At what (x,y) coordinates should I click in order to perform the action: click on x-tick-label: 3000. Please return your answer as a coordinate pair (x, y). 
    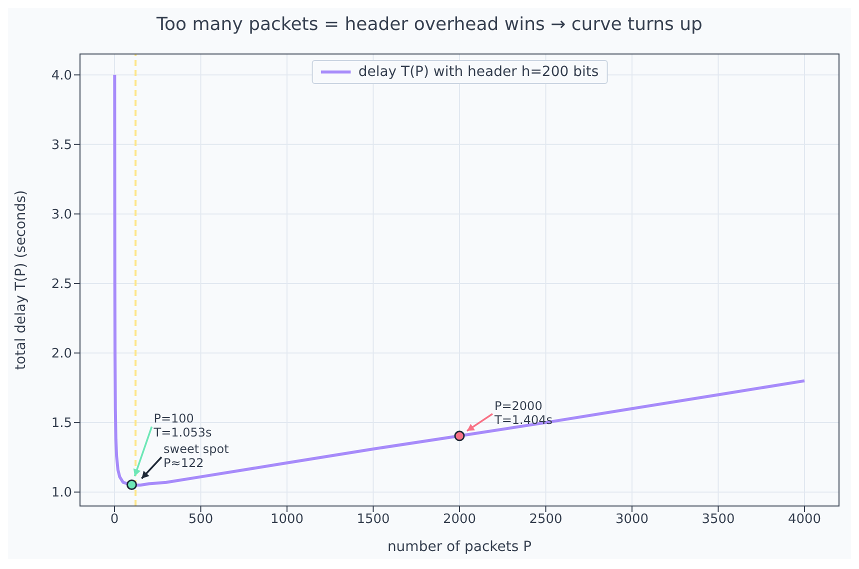
    Looking at the image, I should click on (632, 520).